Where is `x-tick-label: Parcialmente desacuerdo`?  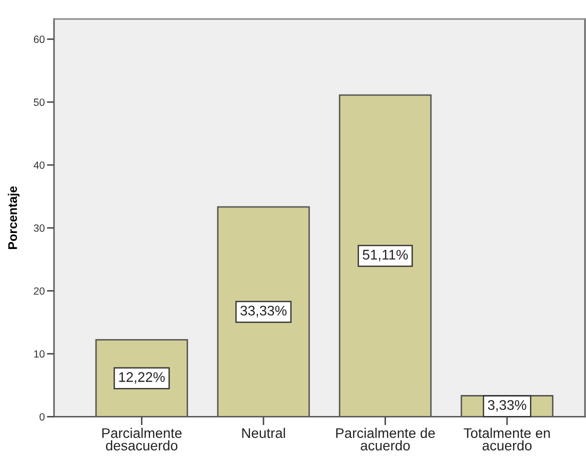
x-tick-label: Parcialmente desacuerdo is located at coordinates (142, 439).